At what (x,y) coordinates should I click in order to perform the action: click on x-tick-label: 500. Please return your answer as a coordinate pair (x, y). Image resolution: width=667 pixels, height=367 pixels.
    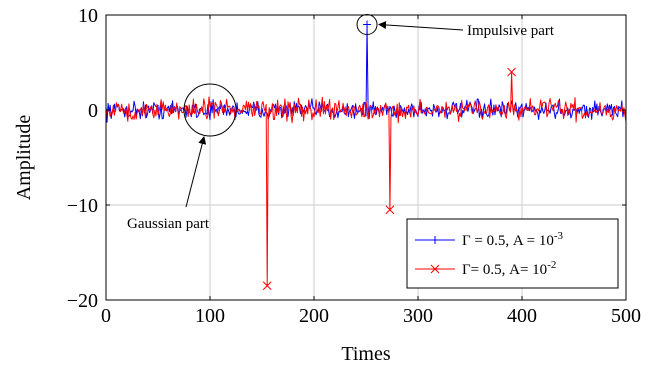
    Looking at the image, I should click on (626, 316).